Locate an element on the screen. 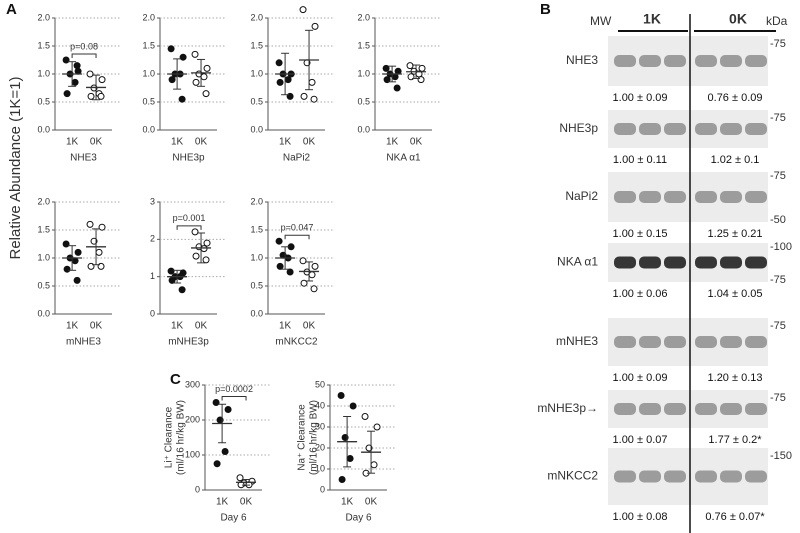 The image size is (800, 533). x-axis-label: NHE3 is located at coordinates (83, 158).